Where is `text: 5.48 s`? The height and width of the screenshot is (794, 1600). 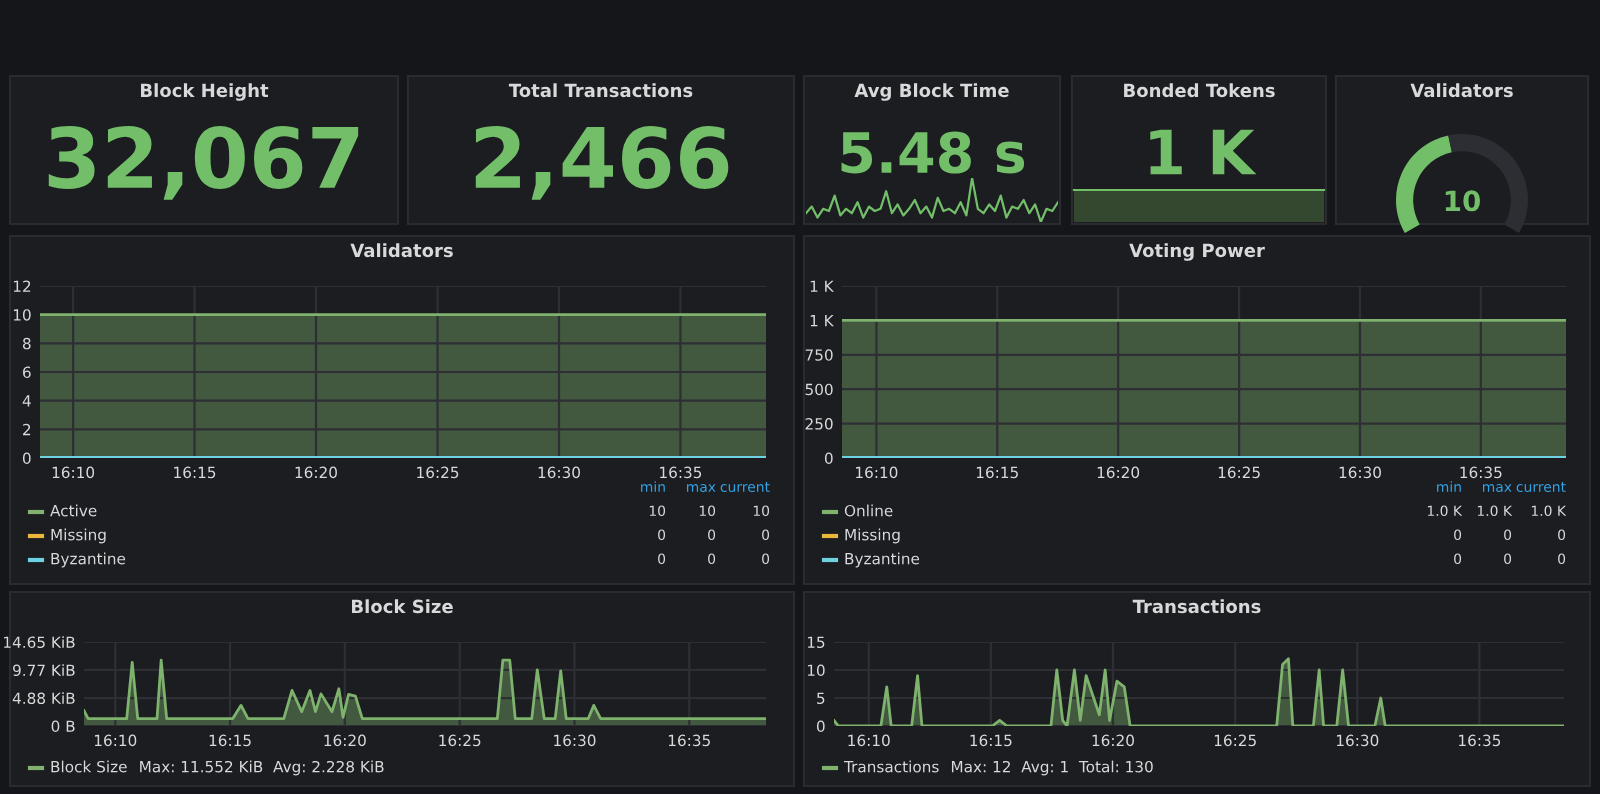 text: 5.48 s is located at coordinates (933, 152).